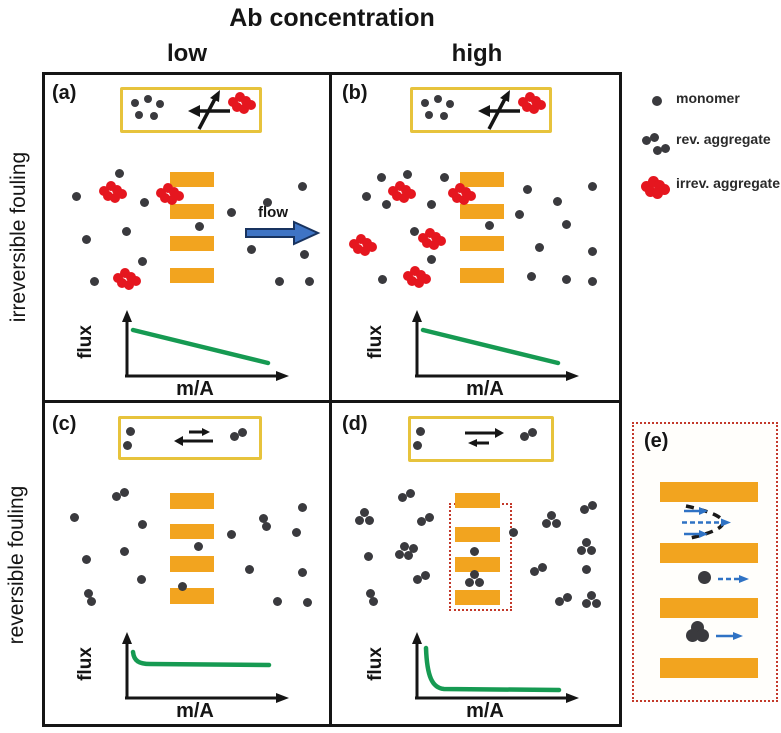 Image resolution: width=781 pixels, height=733 pixels. What do you see at coordinates (728, 183) in the screenshot?
I see `legend-label-irrev-aggregate: irrev. aggregate` at bounding box center [728, 183].